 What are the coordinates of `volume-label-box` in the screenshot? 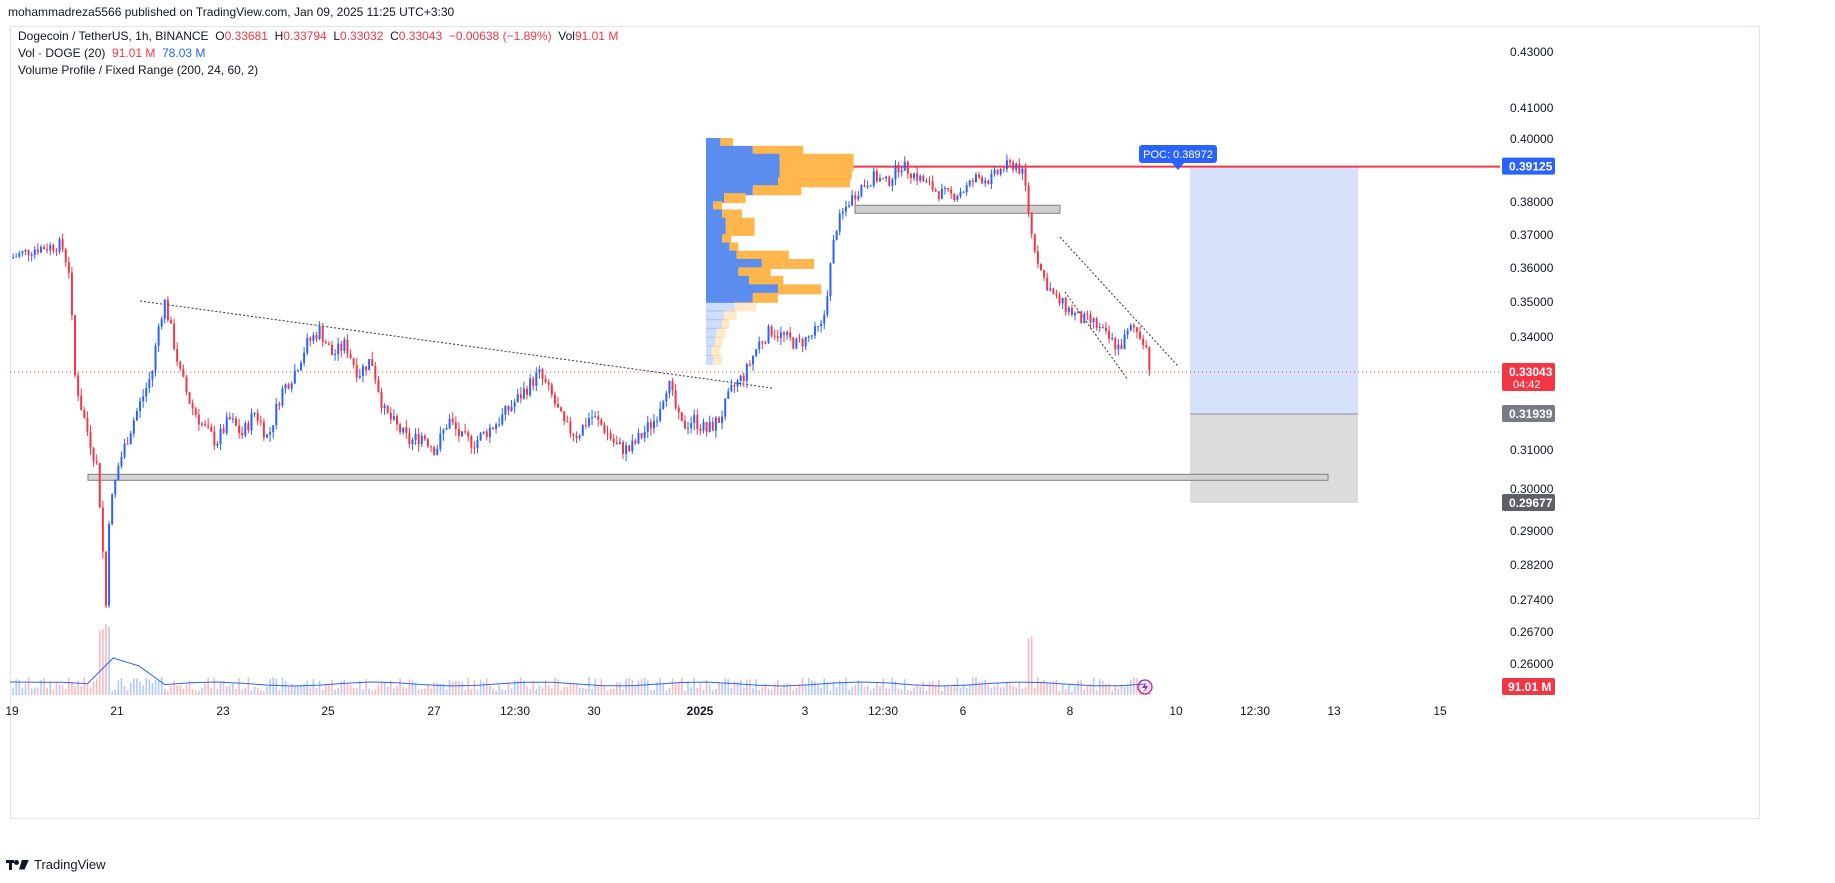 It's located at (1528, 686).